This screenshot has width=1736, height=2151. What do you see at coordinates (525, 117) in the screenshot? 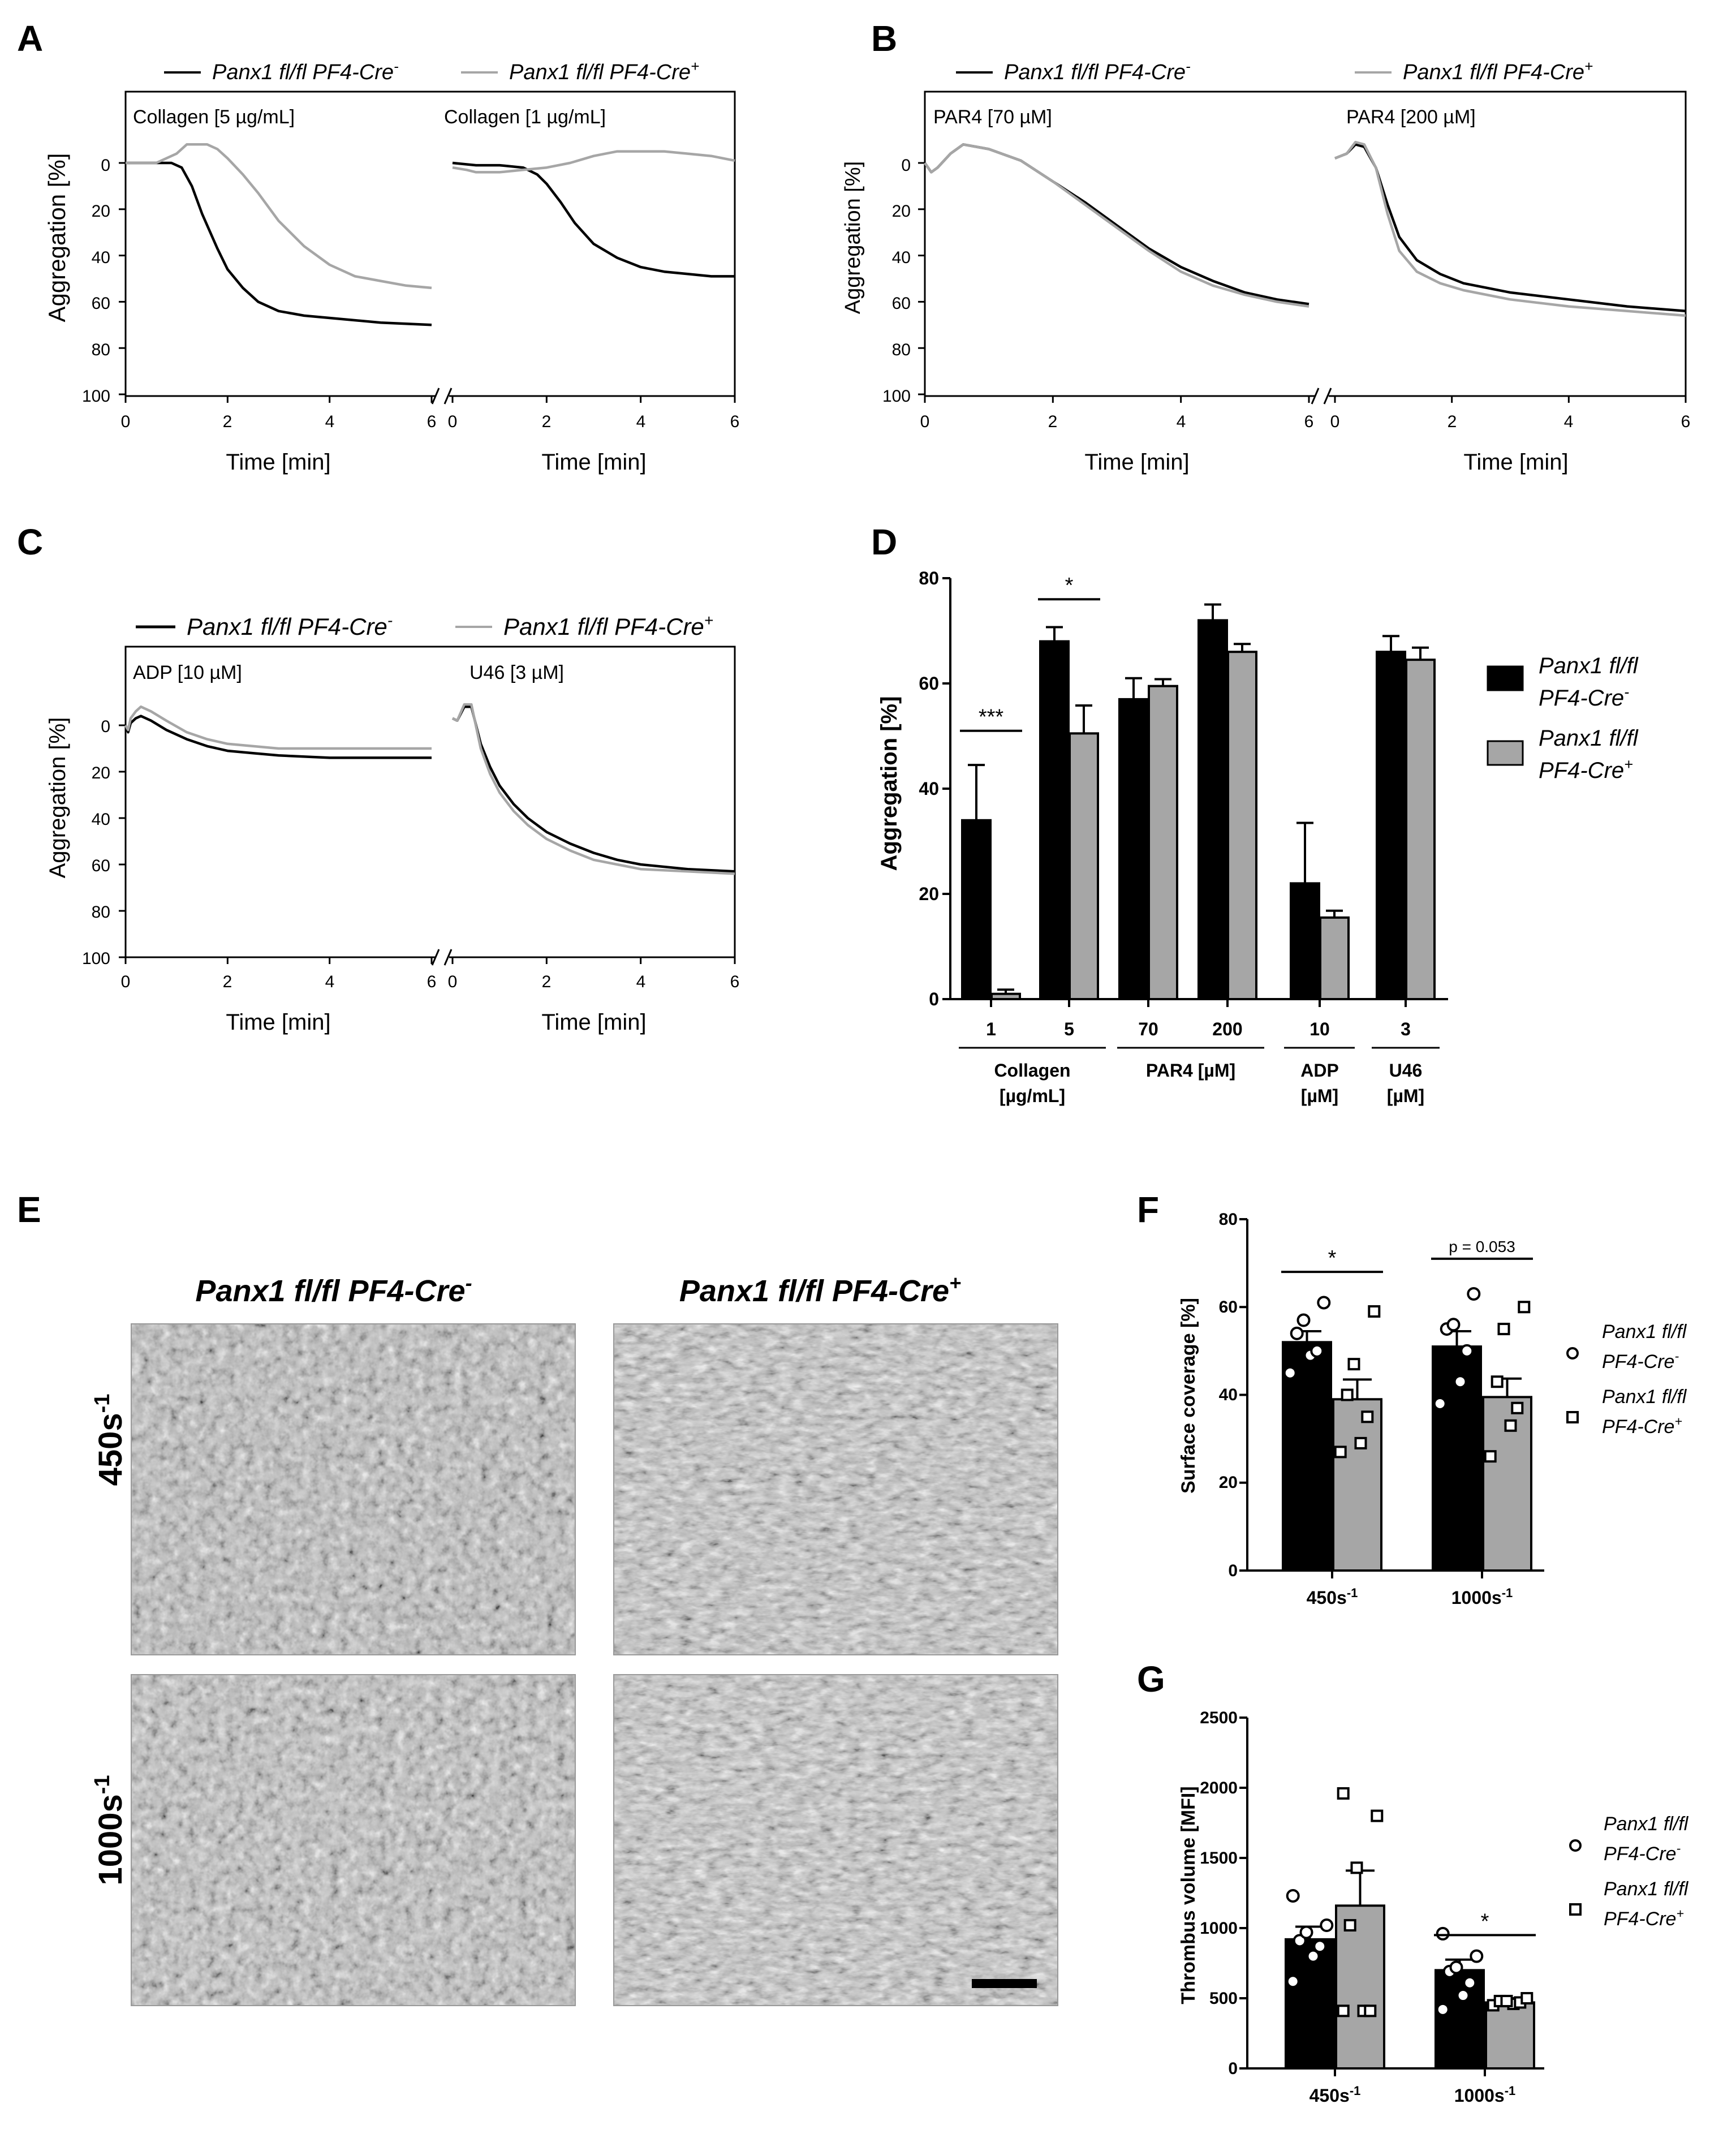
I see `segment-title: Collagen [1 µg/mL]` at bounding box center [525, 117].